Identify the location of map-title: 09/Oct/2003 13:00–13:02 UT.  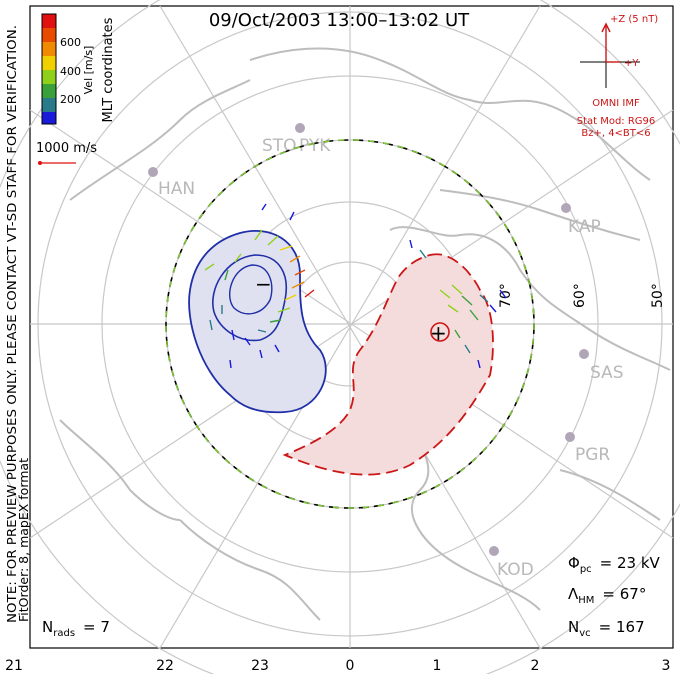
(339, 20).